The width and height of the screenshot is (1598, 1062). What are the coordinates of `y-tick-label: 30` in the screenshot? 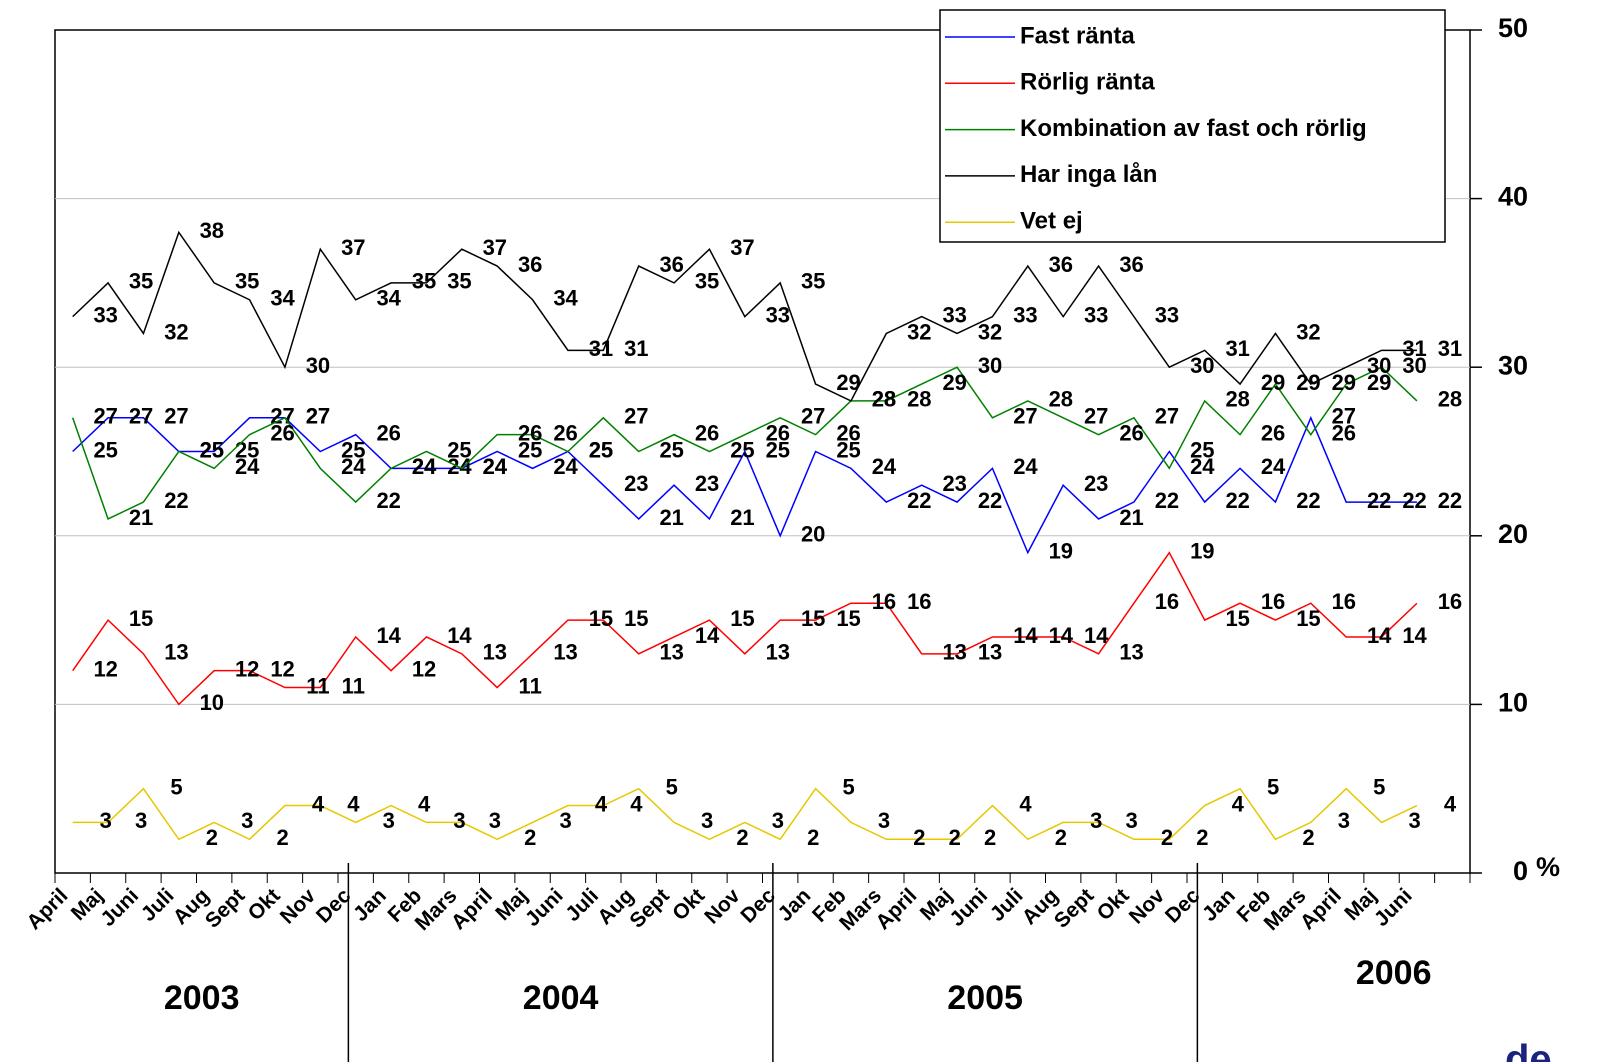 It's located at (1513, 365).